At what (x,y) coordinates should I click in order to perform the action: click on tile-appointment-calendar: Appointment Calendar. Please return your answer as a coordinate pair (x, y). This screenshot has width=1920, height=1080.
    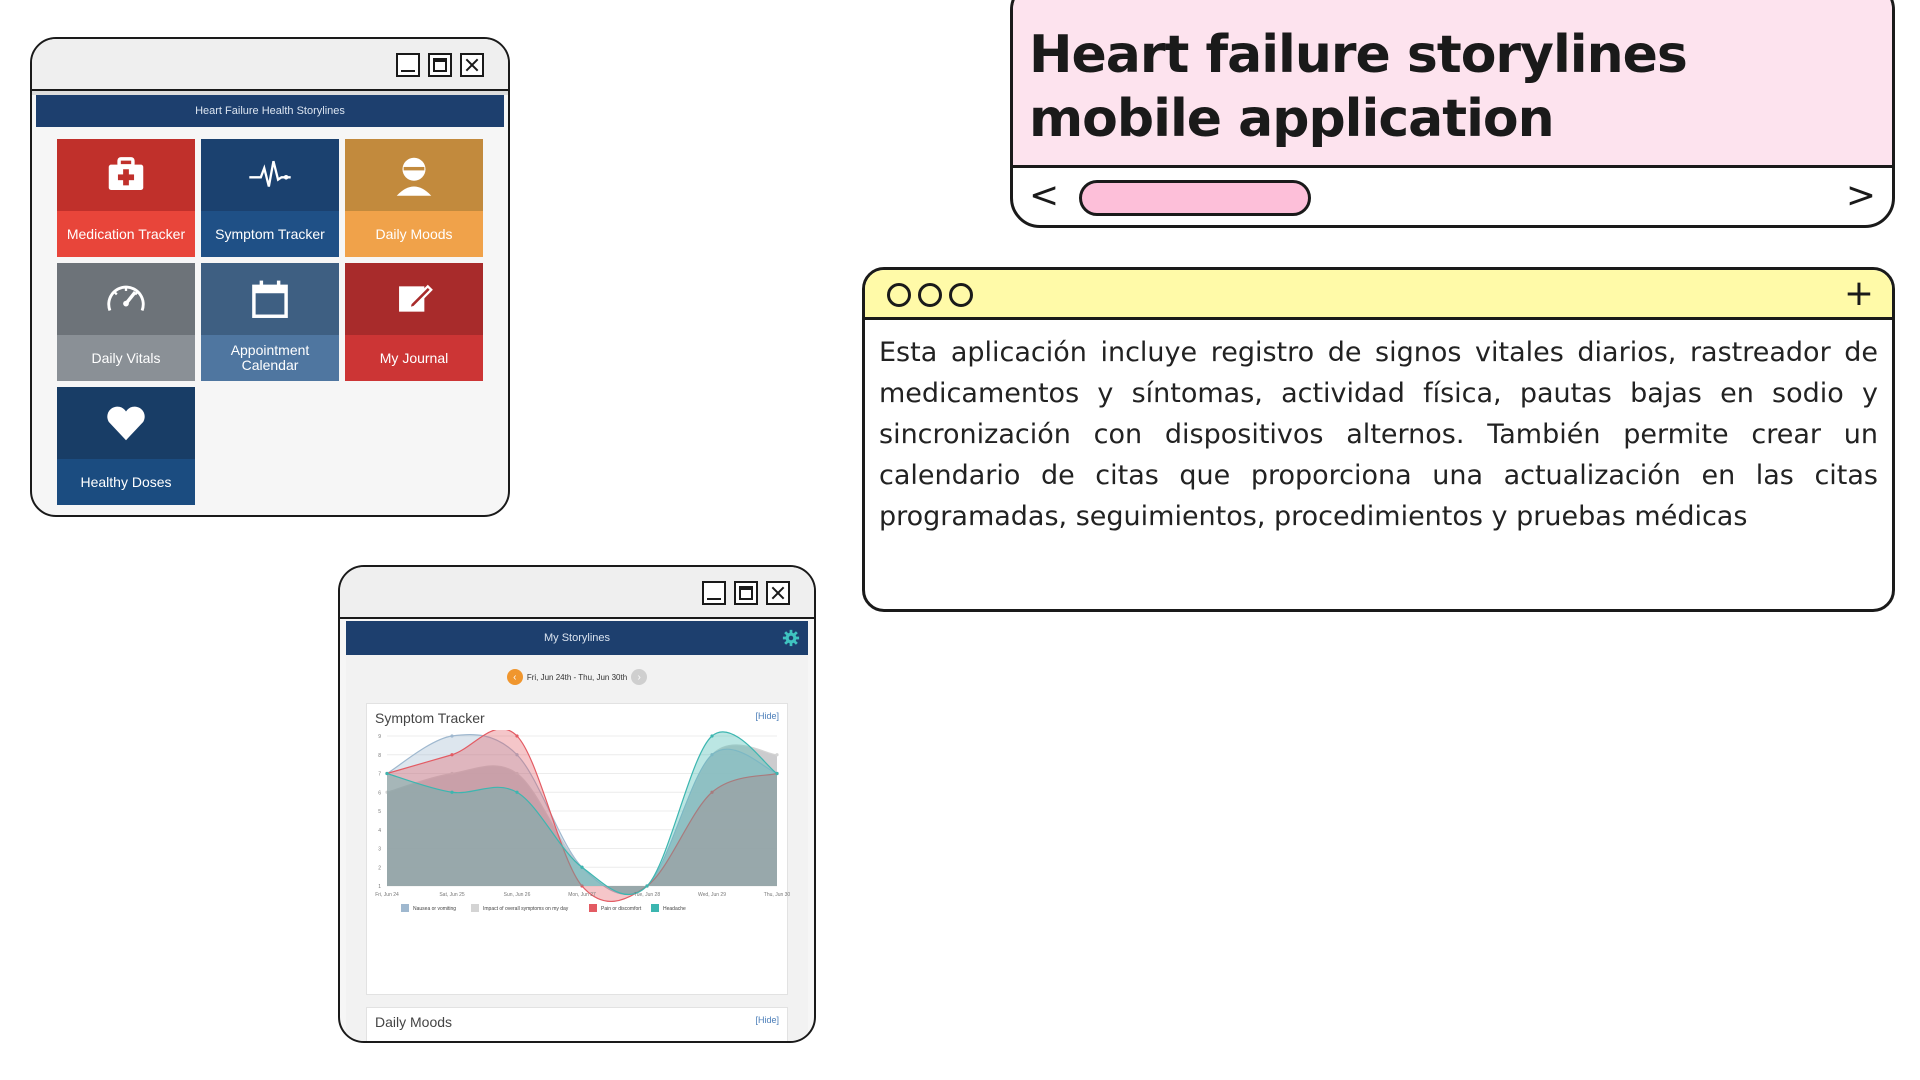
    Looking at the image, I should click on (270, 322).